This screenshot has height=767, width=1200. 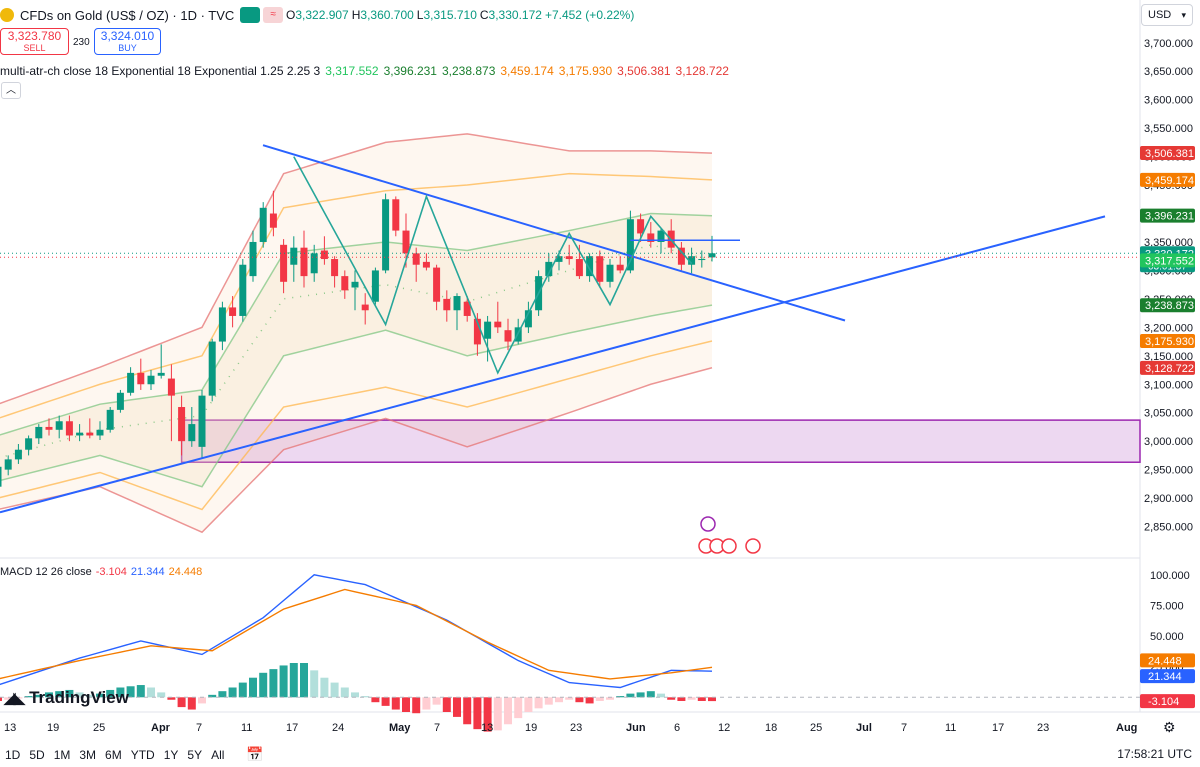 What do you see at coordinates (1168, 44) in the screenshot?
I see `price-tick-label: 3,700.000` at bounding box center [1168, 44].